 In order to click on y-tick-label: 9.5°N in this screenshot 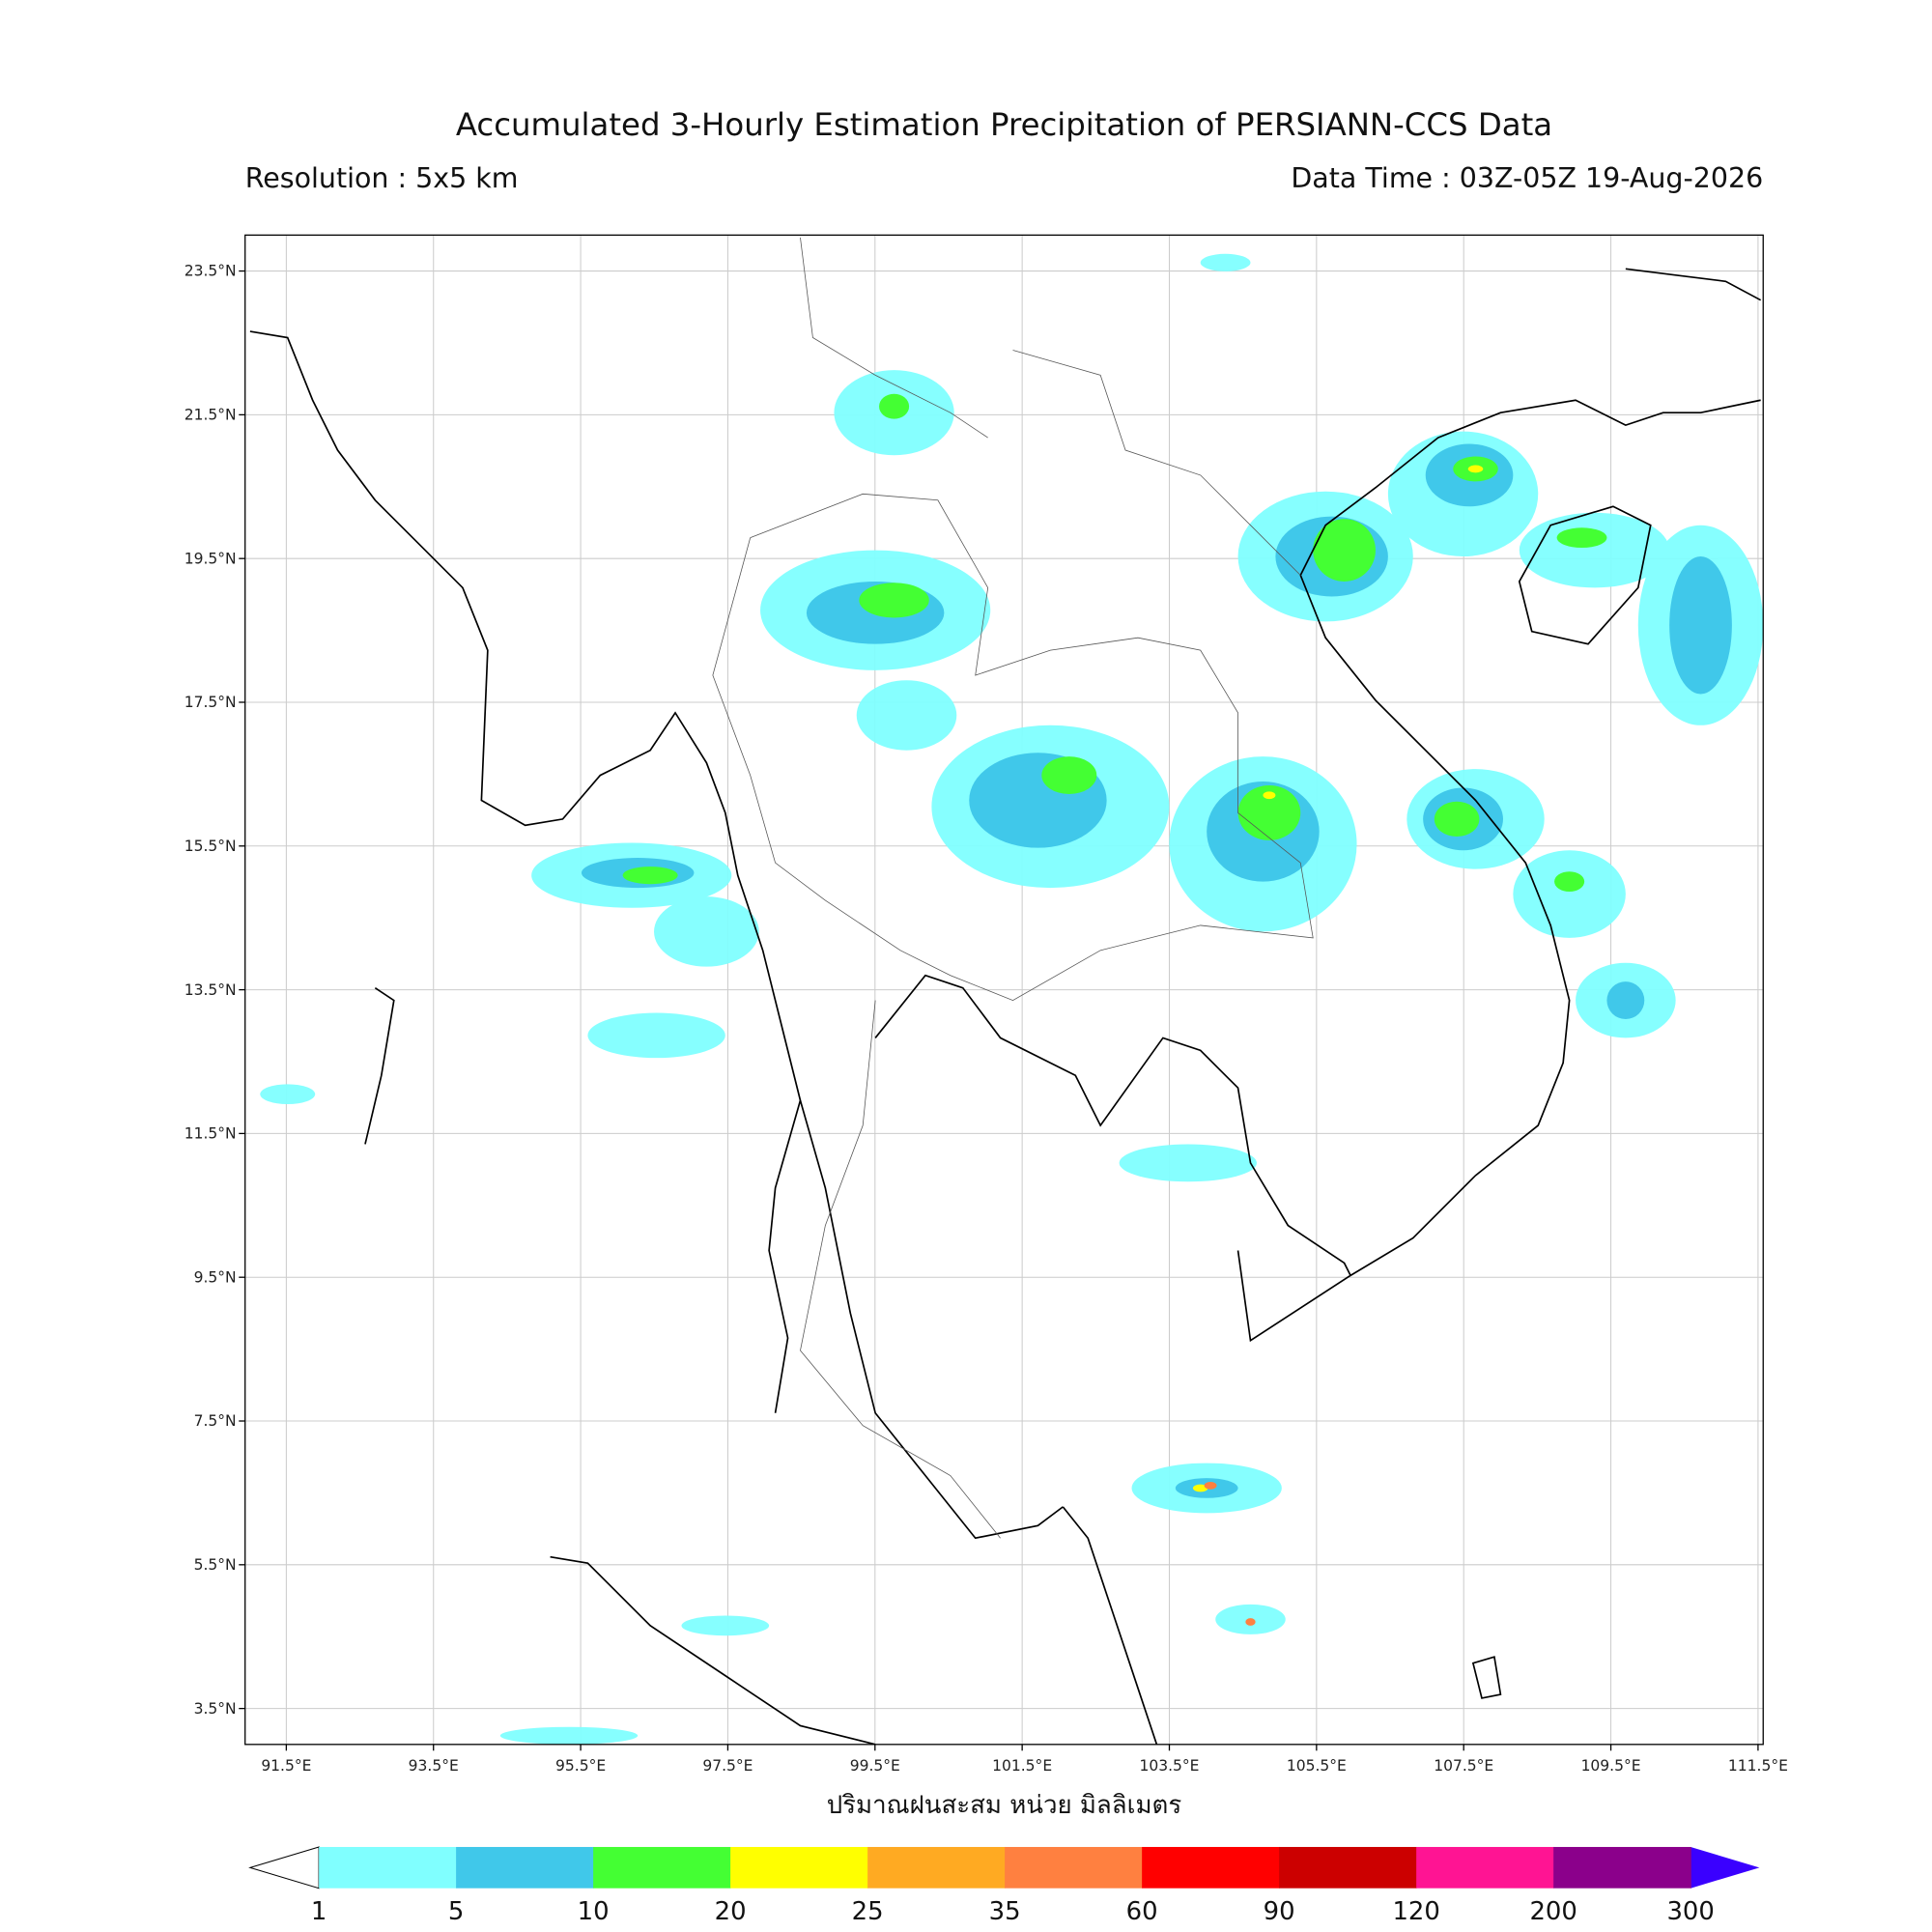, I will do `click(215, 1277)`.